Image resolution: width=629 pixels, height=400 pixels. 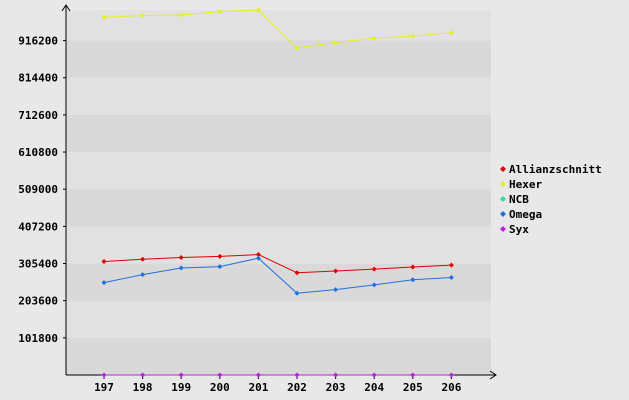 What do you see at coordinates (451, 387) in the screenshot?
I see `x-tick-label: 206` at bounding box center [451, 387].